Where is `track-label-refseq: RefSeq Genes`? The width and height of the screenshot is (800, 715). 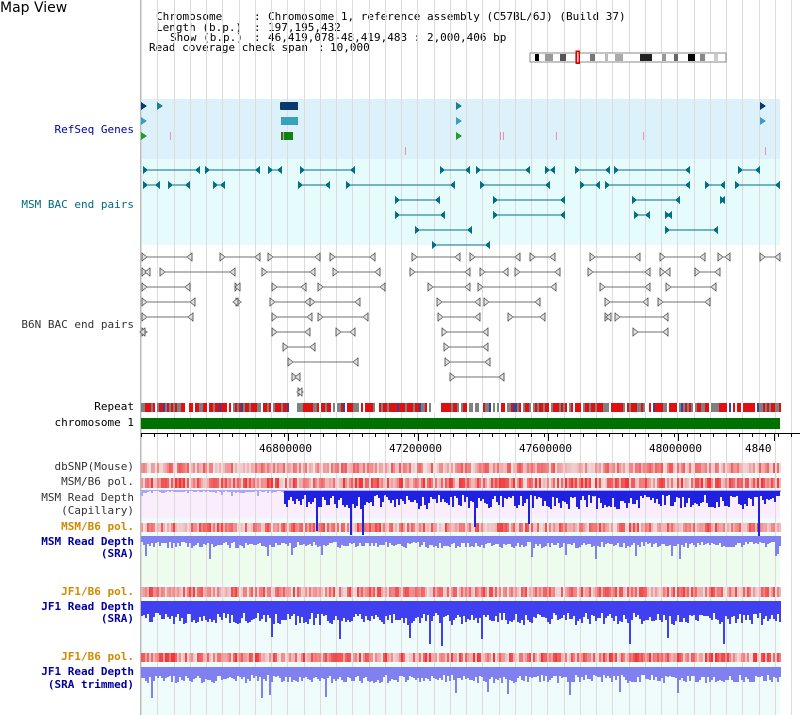 track-label-refseq: RefSeq Genes is located at coordinates (94, 129).